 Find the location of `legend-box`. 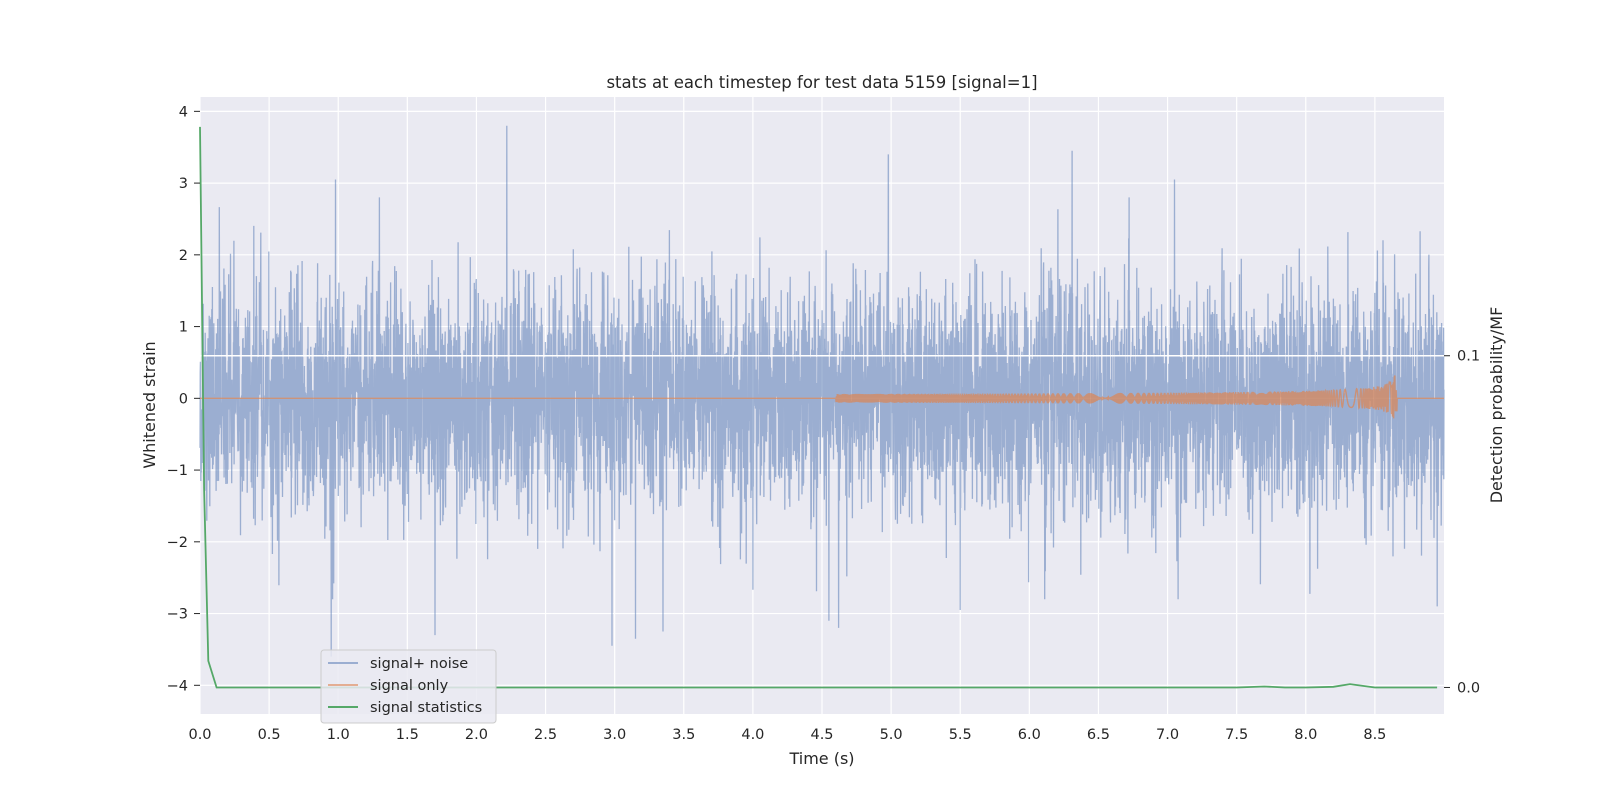

legend-box is located at coordinates (408, 686).